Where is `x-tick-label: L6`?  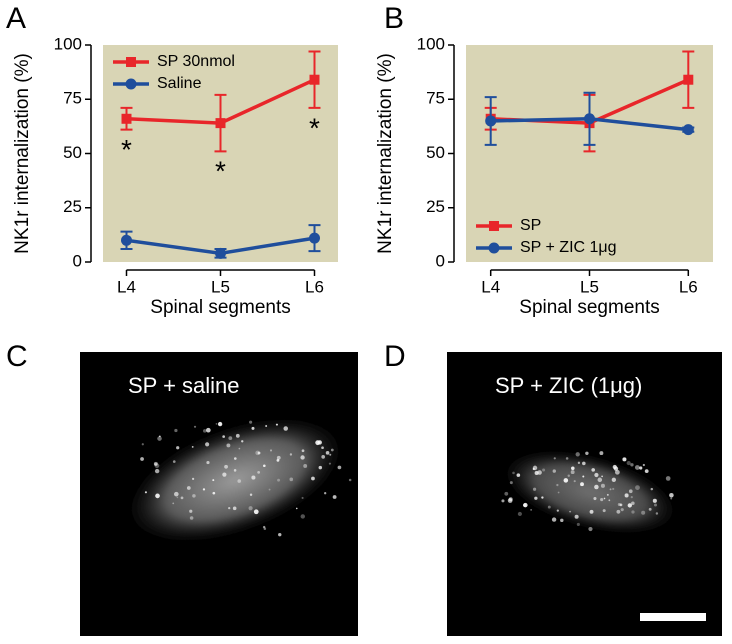
x-tick-label: L6 is located at coordinates (688, 286).